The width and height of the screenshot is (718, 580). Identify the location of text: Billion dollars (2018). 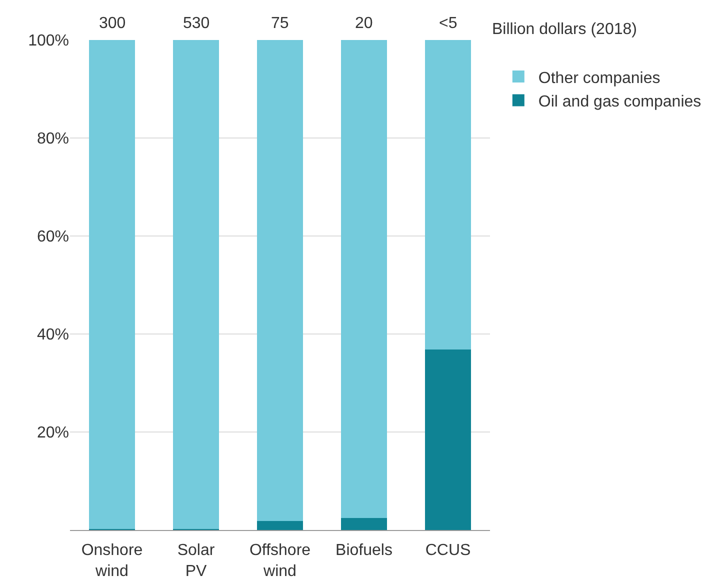
(564, 29).